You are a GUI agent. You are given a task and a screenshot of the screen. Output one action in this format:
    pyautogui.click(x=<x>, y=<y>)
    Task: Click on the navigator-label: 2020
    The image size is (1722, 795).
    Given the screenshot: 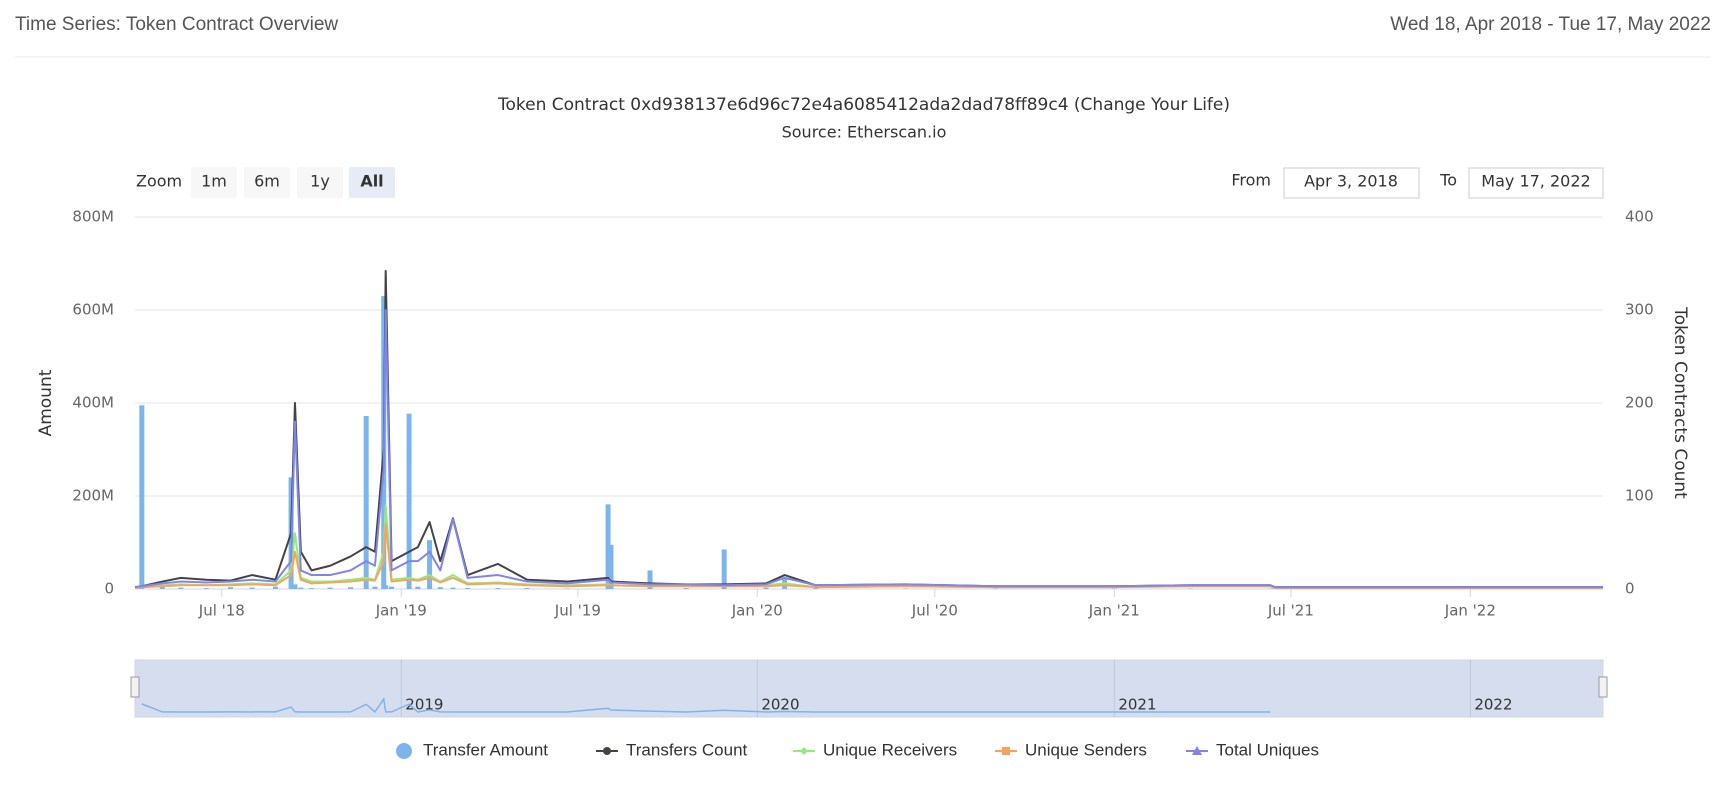 What is the action you would take?
    pyautogui.click(x=780, y=705)
    